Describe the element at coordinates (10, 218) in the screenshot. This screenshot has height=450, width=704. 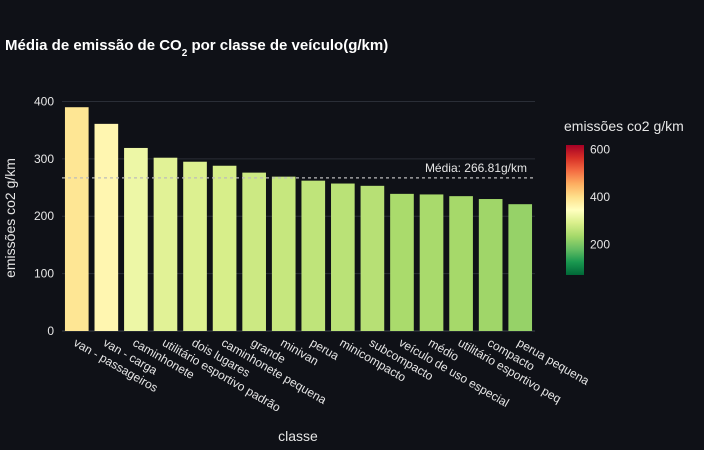
I see `y-axis-title: emissões co2 g/km` at that location.